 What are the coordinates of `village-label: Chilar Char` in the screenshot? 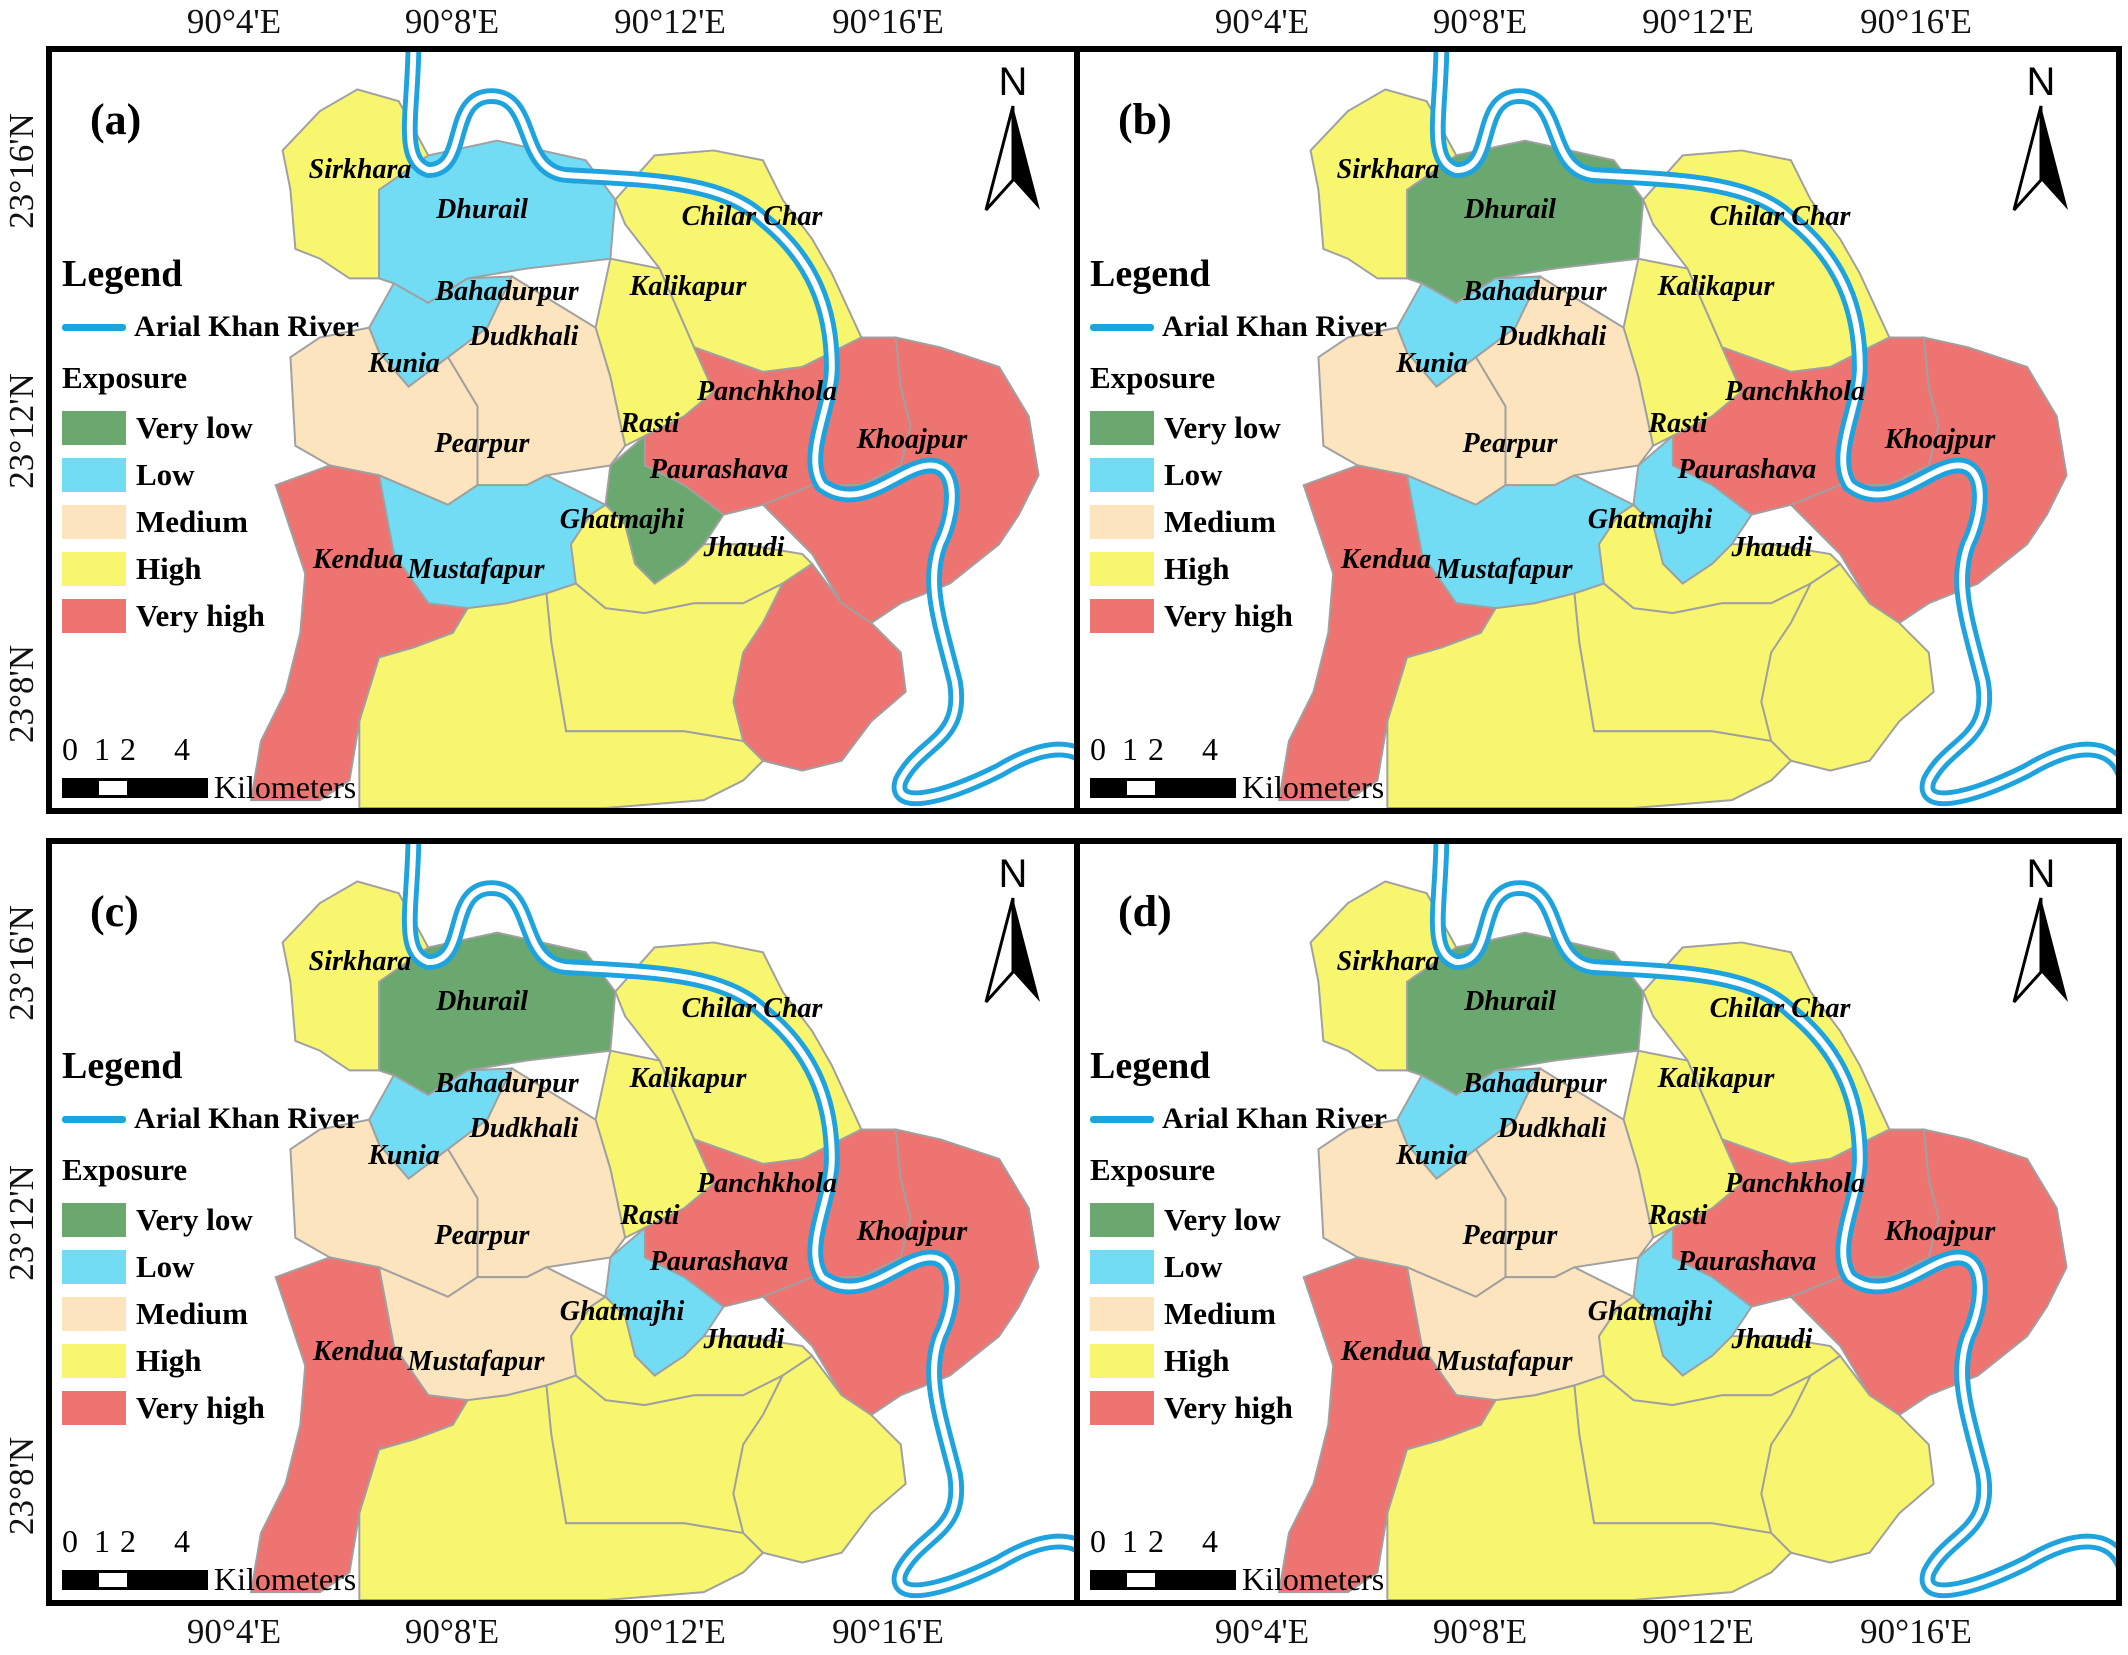 It's located at (752, 1008).